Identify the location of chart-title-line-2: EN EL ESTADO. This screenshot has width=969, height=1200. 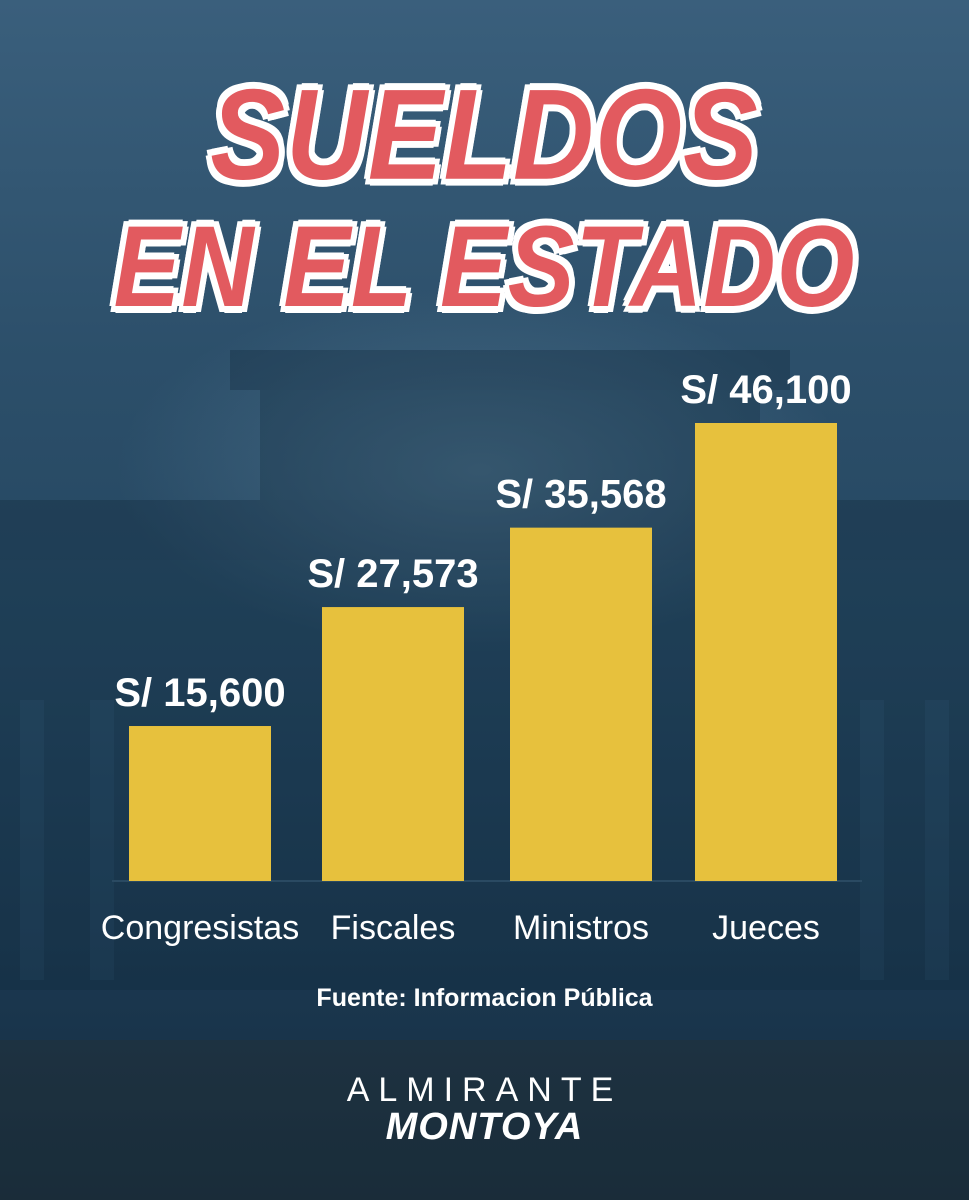
(484, 267).